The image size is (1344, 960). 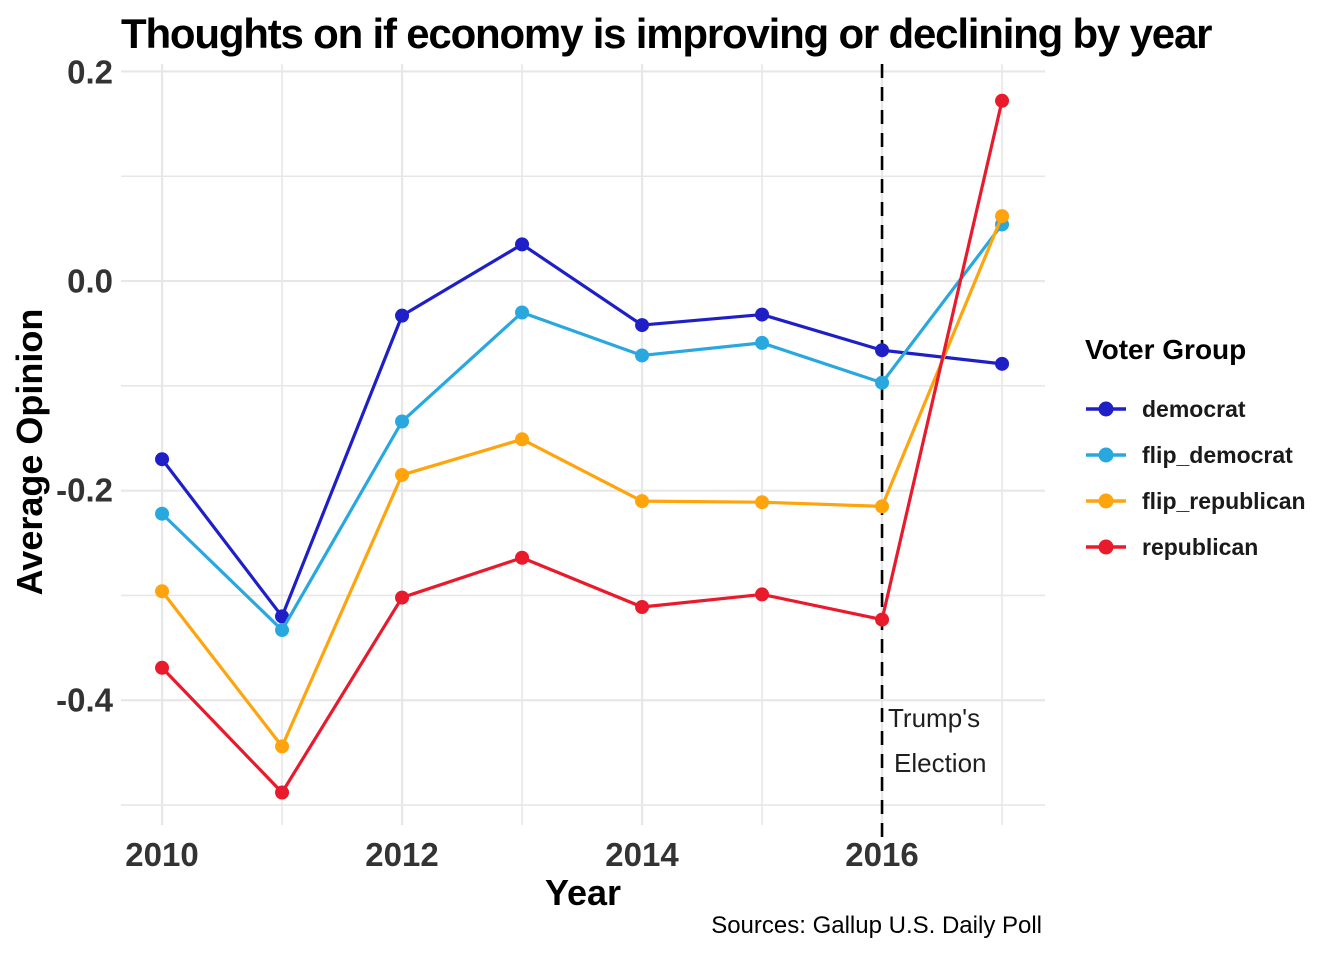 I want to click on y-tick-label--0.4: -0.4, so click(x=84, y=700).